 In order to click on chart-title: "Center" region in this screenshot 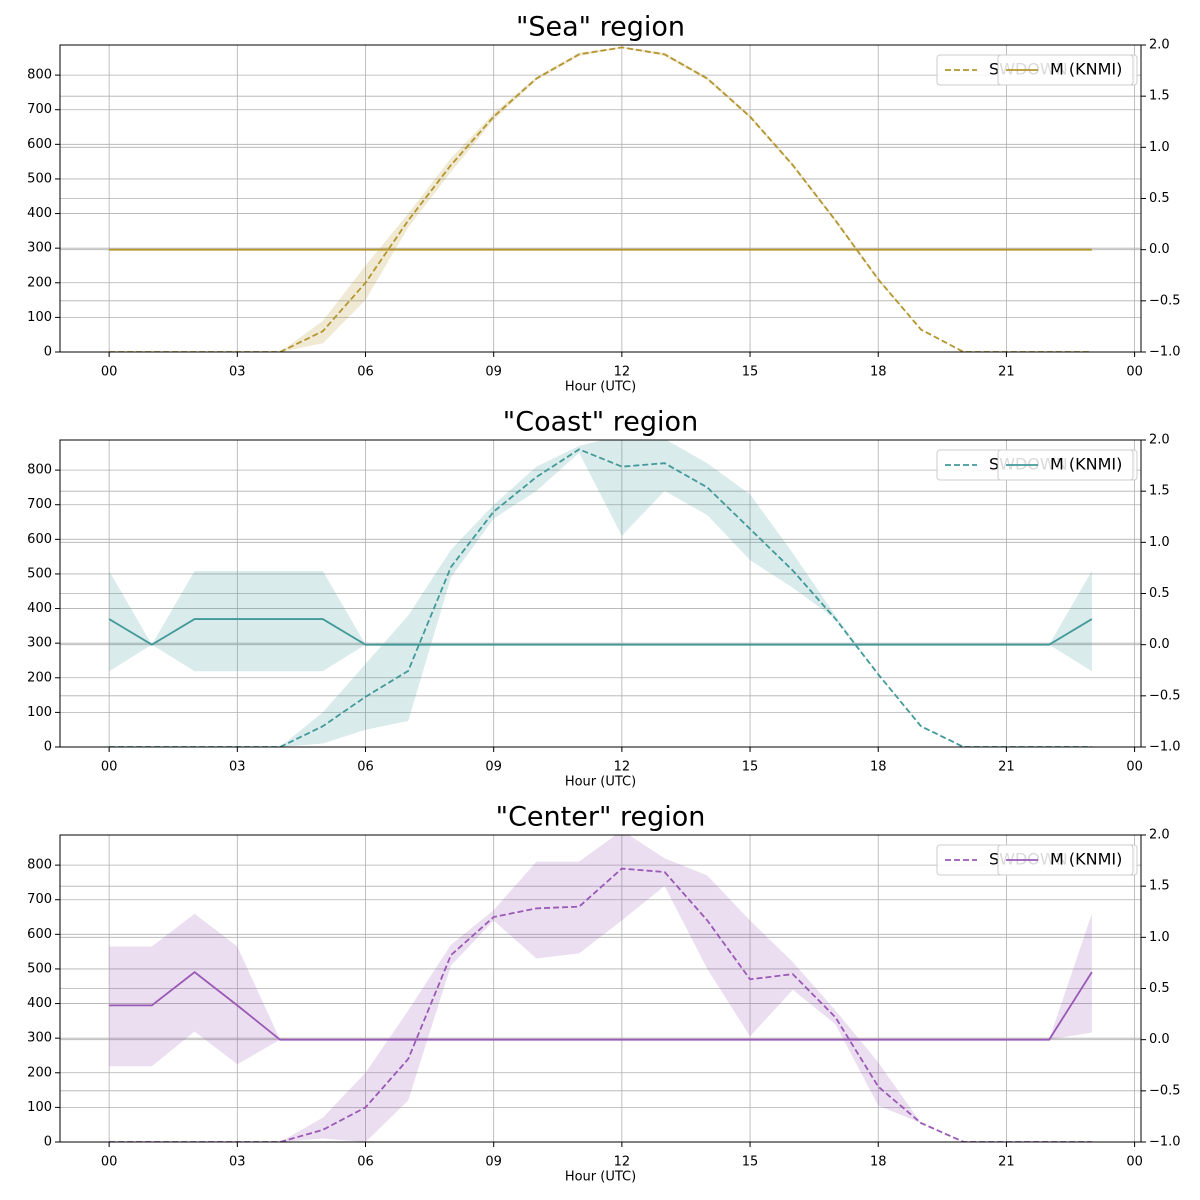, I will do `click(601, 817)`.